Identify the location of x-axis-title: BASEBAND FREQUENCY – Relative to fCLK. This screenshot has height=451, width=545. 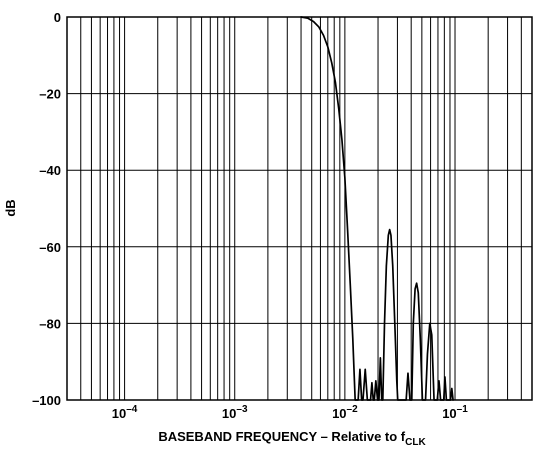
(292, 438).